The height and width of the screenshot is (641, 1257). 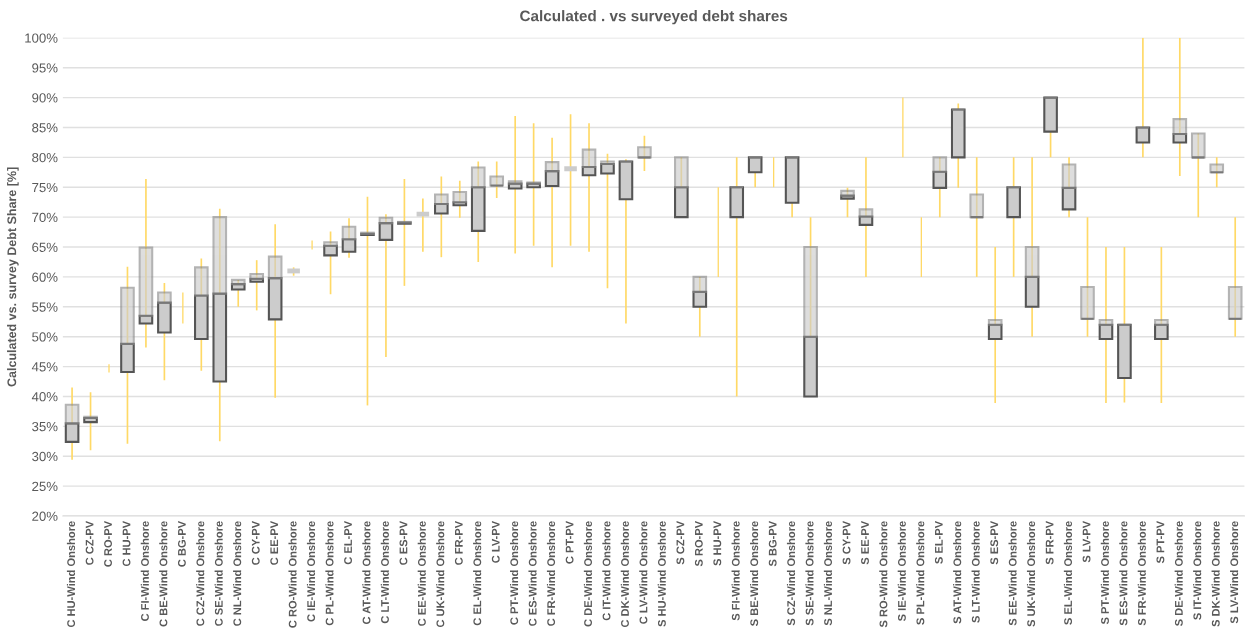 I want to click on y-tick-label: 45%, so click(x=44, y=367).